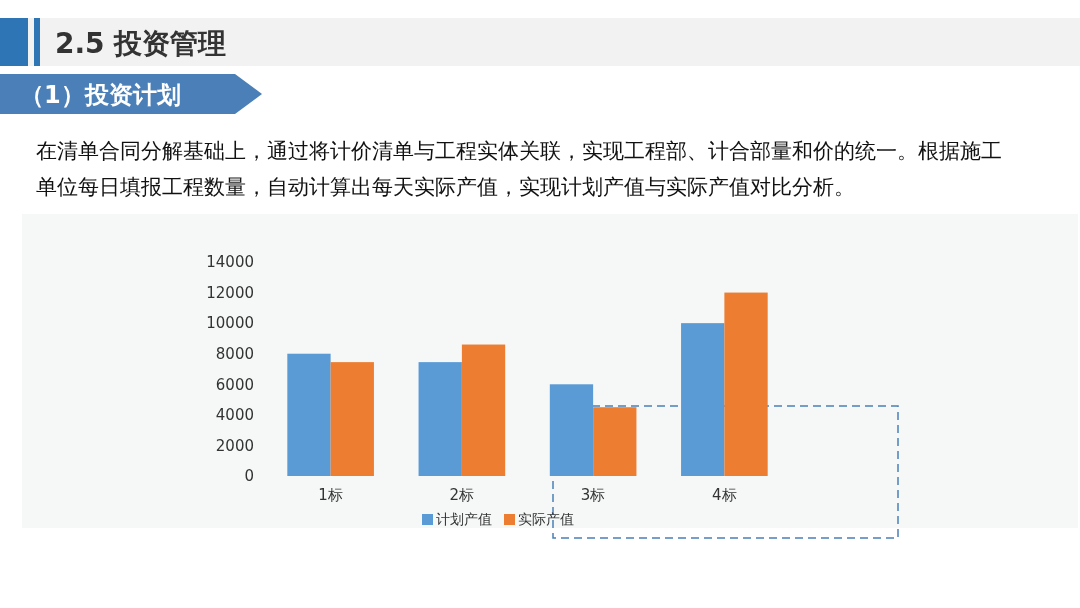  Describe the element at coordinates (234, 384) in the screenshot. I see `y-tick-label: 6000` at that location.